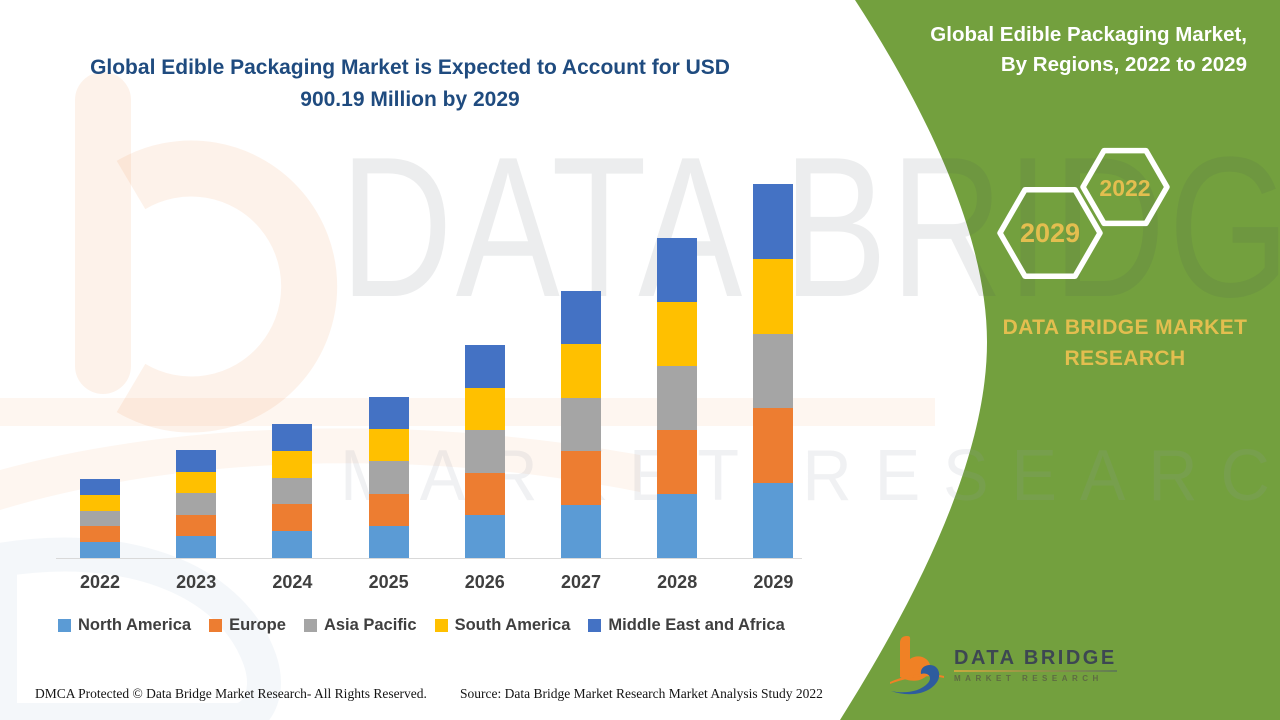 This screenshot has width=1280, height=720. I want to click on bar-segment-2026-europe, so click(484, 494).